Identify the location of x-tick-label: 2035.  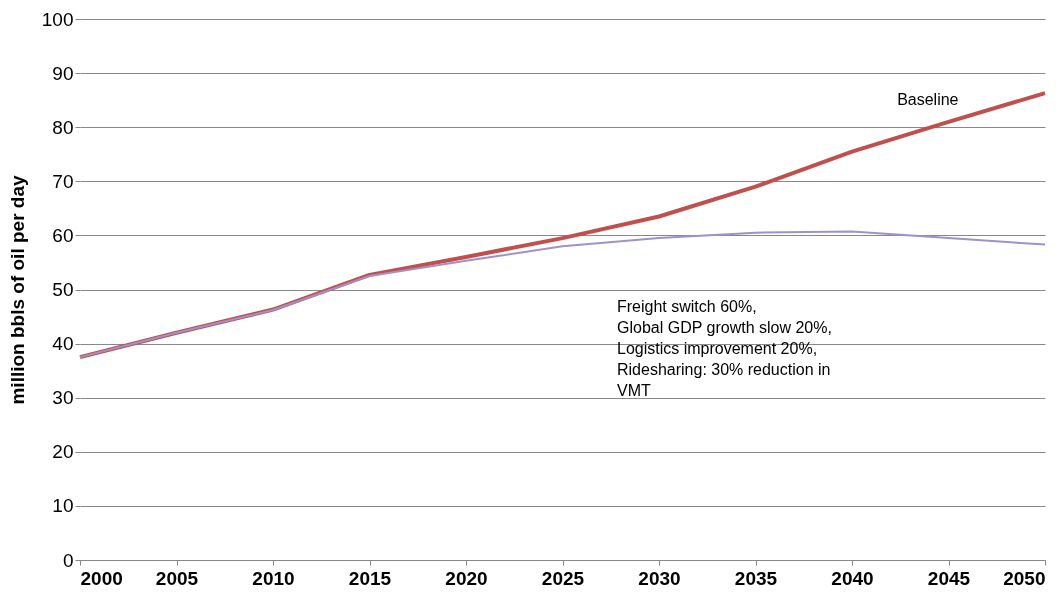
(756, 578).